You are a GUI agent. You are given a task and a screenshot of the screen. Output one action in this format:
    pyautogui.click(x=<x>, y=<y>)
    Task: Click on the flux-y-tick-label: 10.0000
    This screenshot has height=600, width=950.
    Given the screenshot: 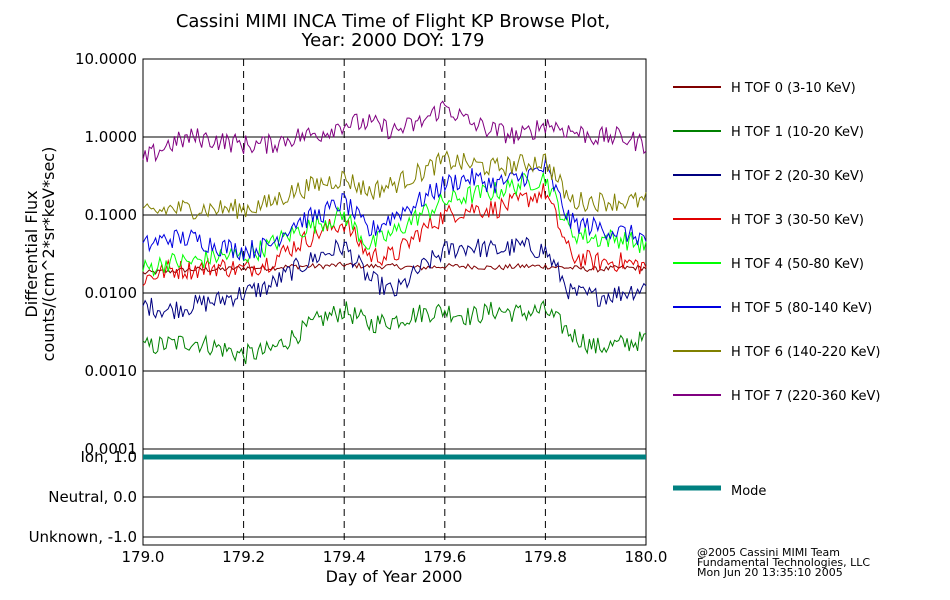 What is the action you would take?
    pyautogui.click(x=106, y=59)
    